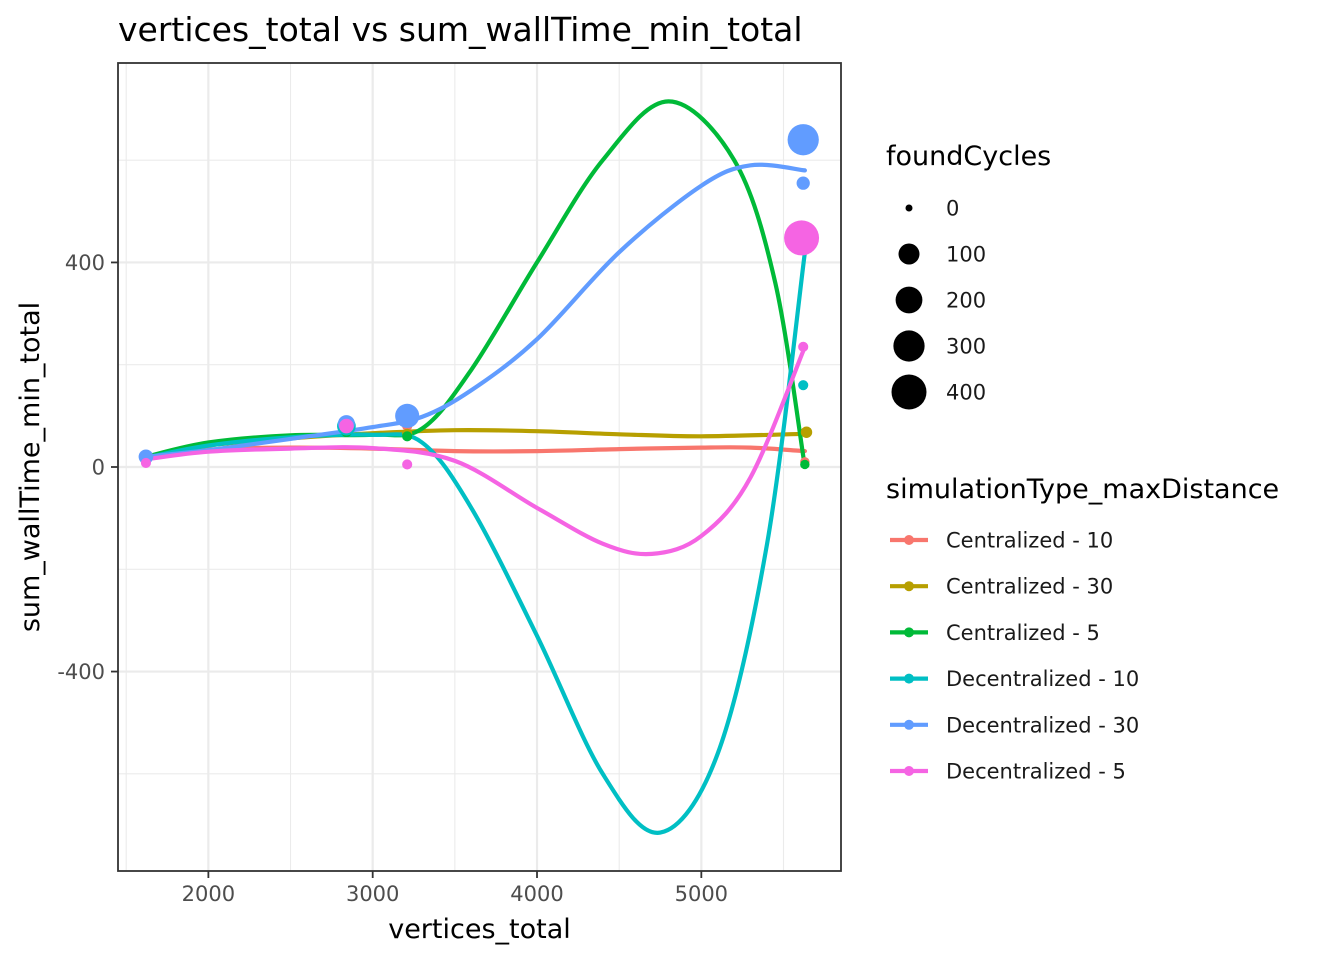 Image resolution: width=1344 pixels, height=960 pixels. Describe the element at coordinates (372, 894) in the screenshot. I see `x-tick-label: 3000` at that location.